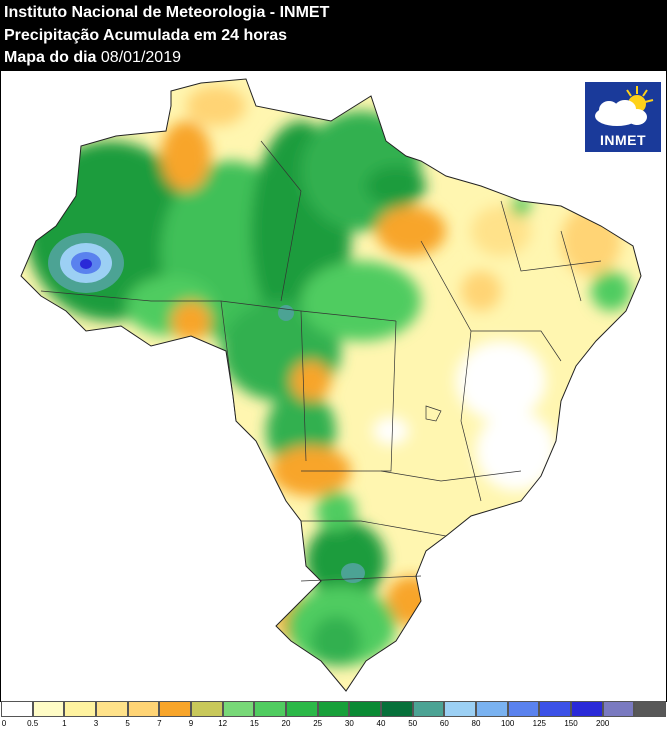 This screenshot has height=730, width=667. Describe the element at coordinates (624, 106) in the screenshot. I see `sun-cloud-icon` at that location.